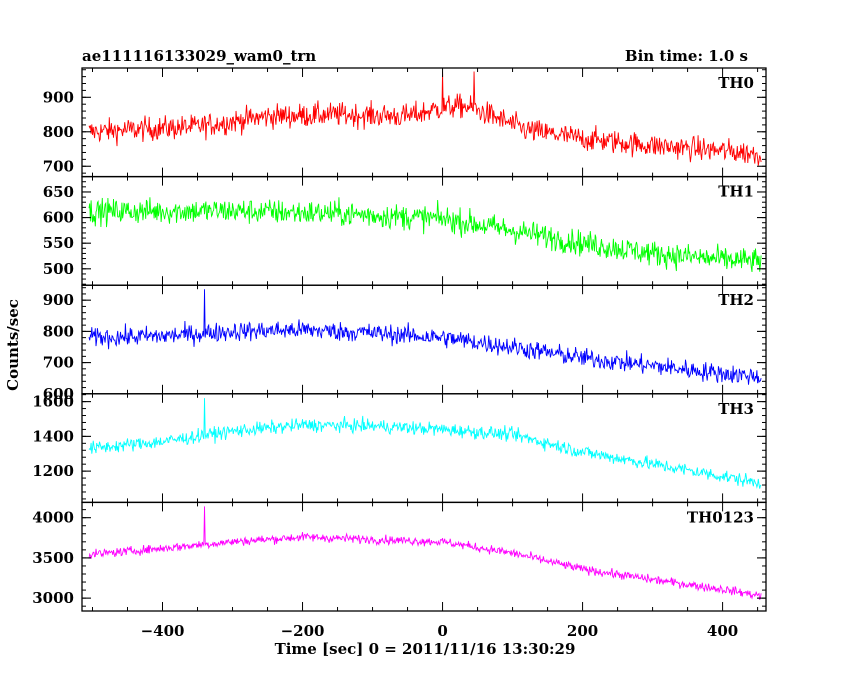  I want to click on bin-time-label: Bin time: 1.0 s, so click(686, 56).